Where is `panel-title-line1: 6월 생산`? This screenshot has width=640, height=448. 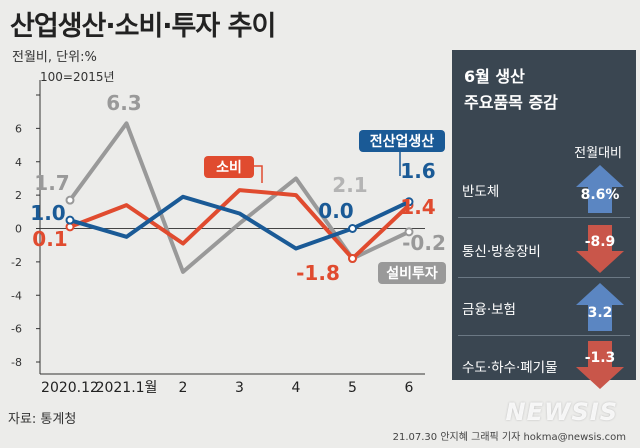
panel-title-line1: 6월 생산 is located at coordinates (494, 76).